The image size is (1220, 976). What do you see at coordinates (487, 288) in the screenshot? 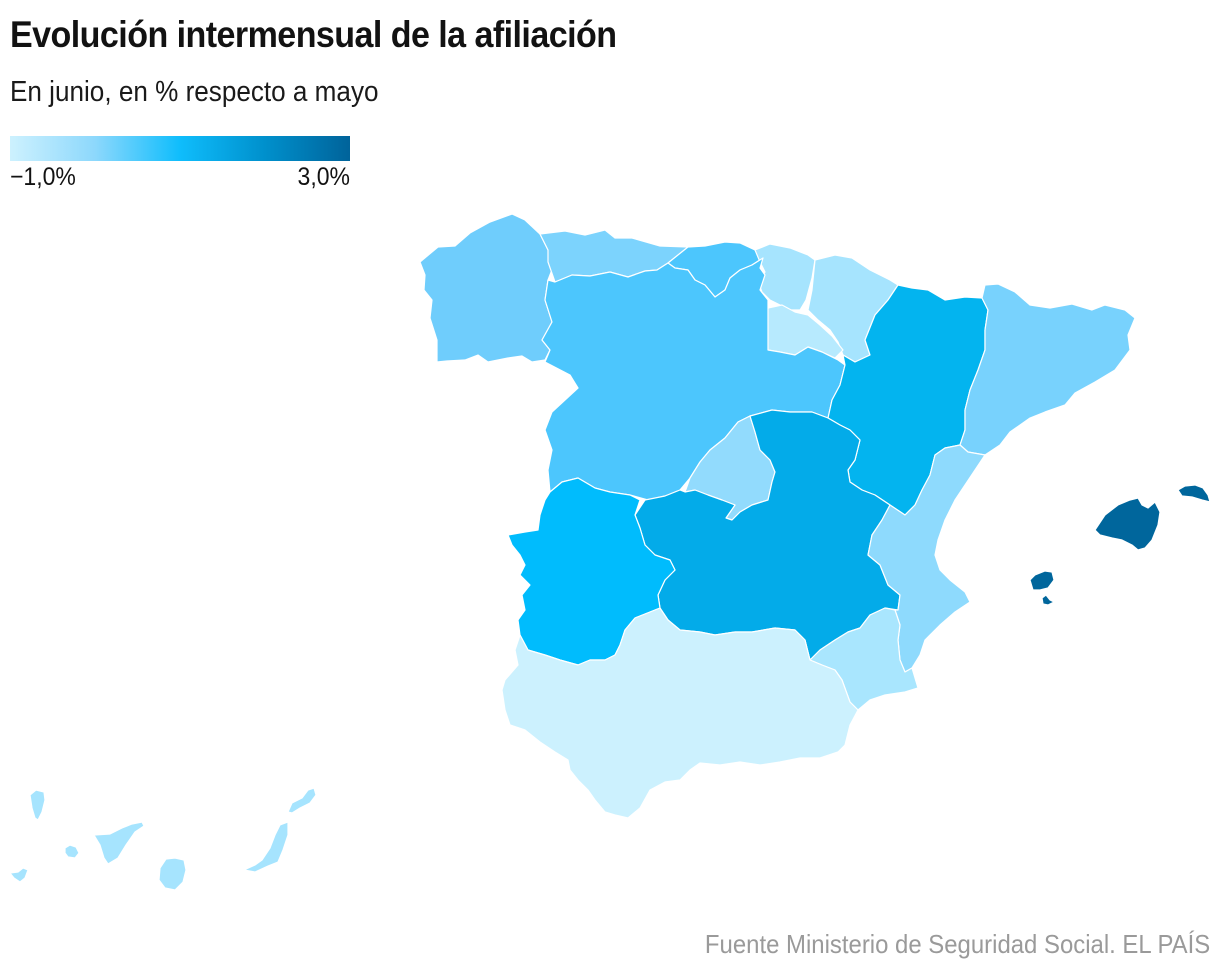
I see `region-galicia: Galicia` at bounding box center [487, 288].